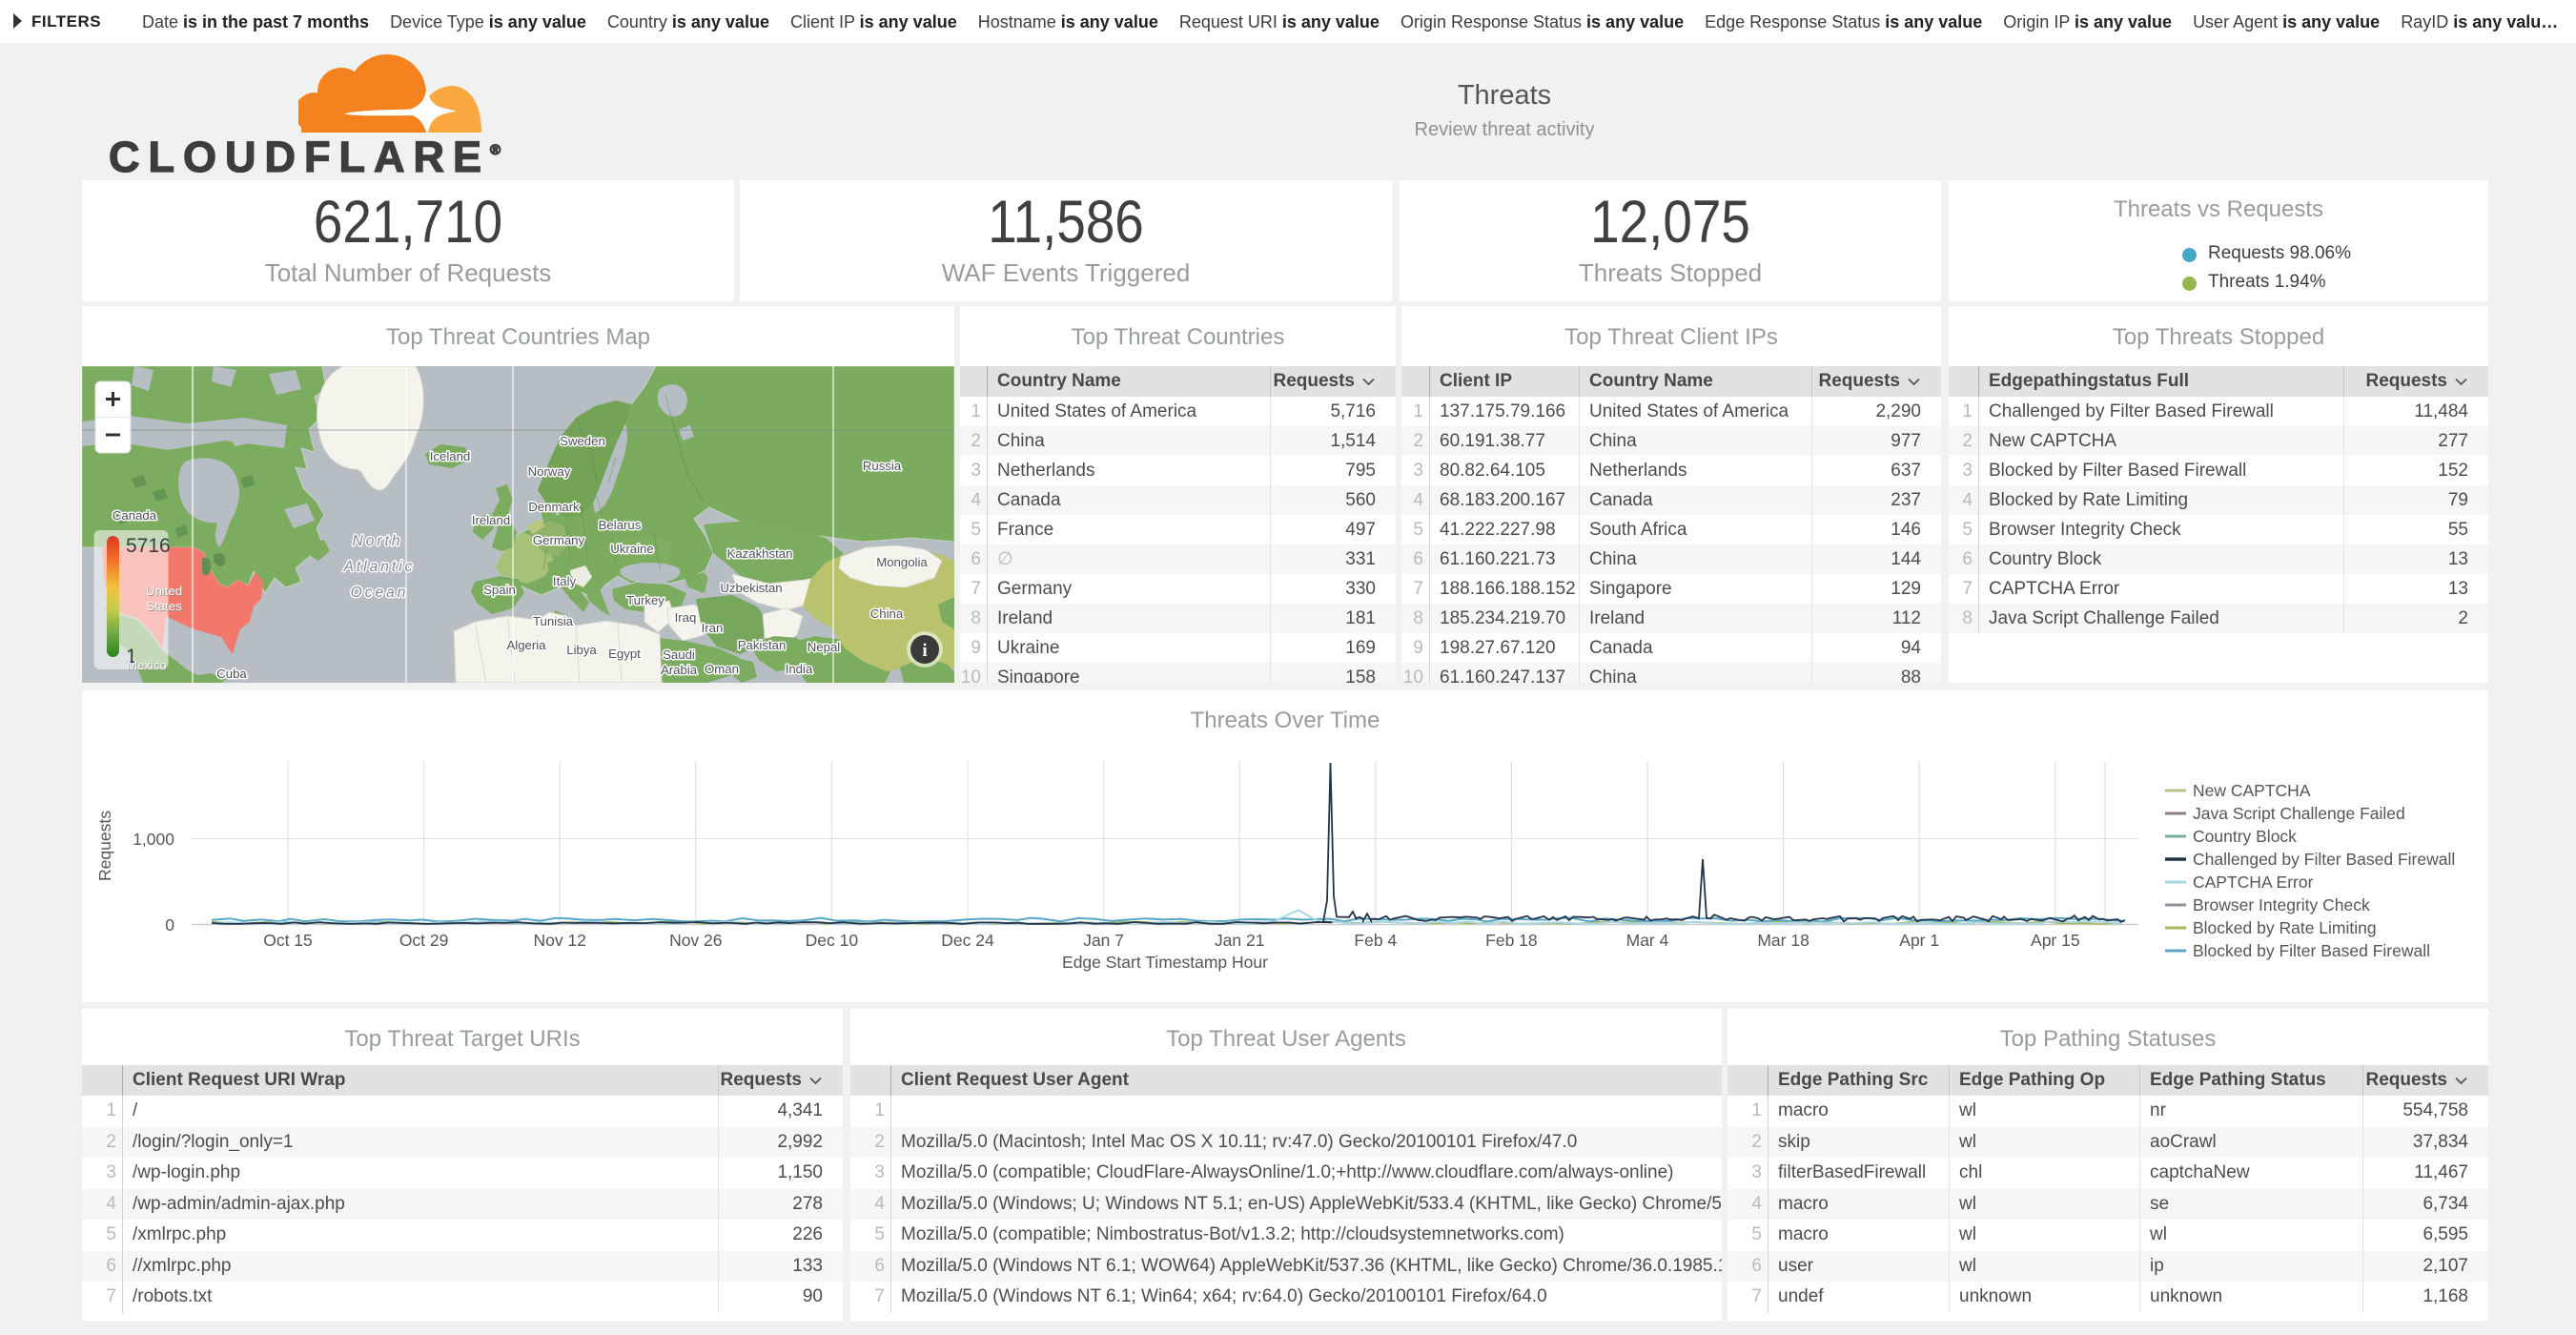 The width and height of the screenshot is (2576, 1335). Describe the element at coordinates (131, 657) in the screenshot. I see `svg-text: 1` at that location.